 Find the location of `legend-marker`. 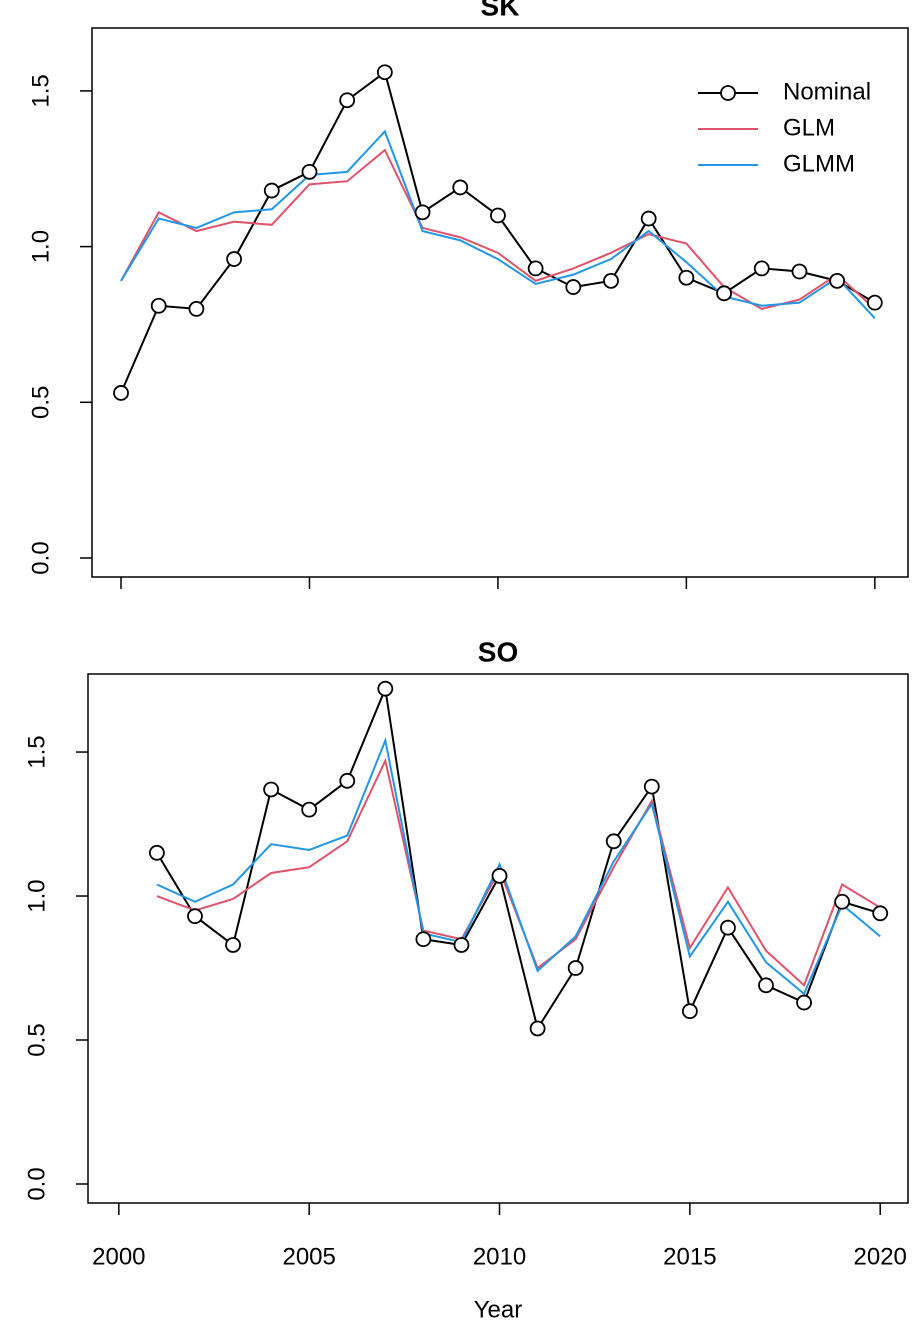

legend-marker is located at coordinates (728, 93).